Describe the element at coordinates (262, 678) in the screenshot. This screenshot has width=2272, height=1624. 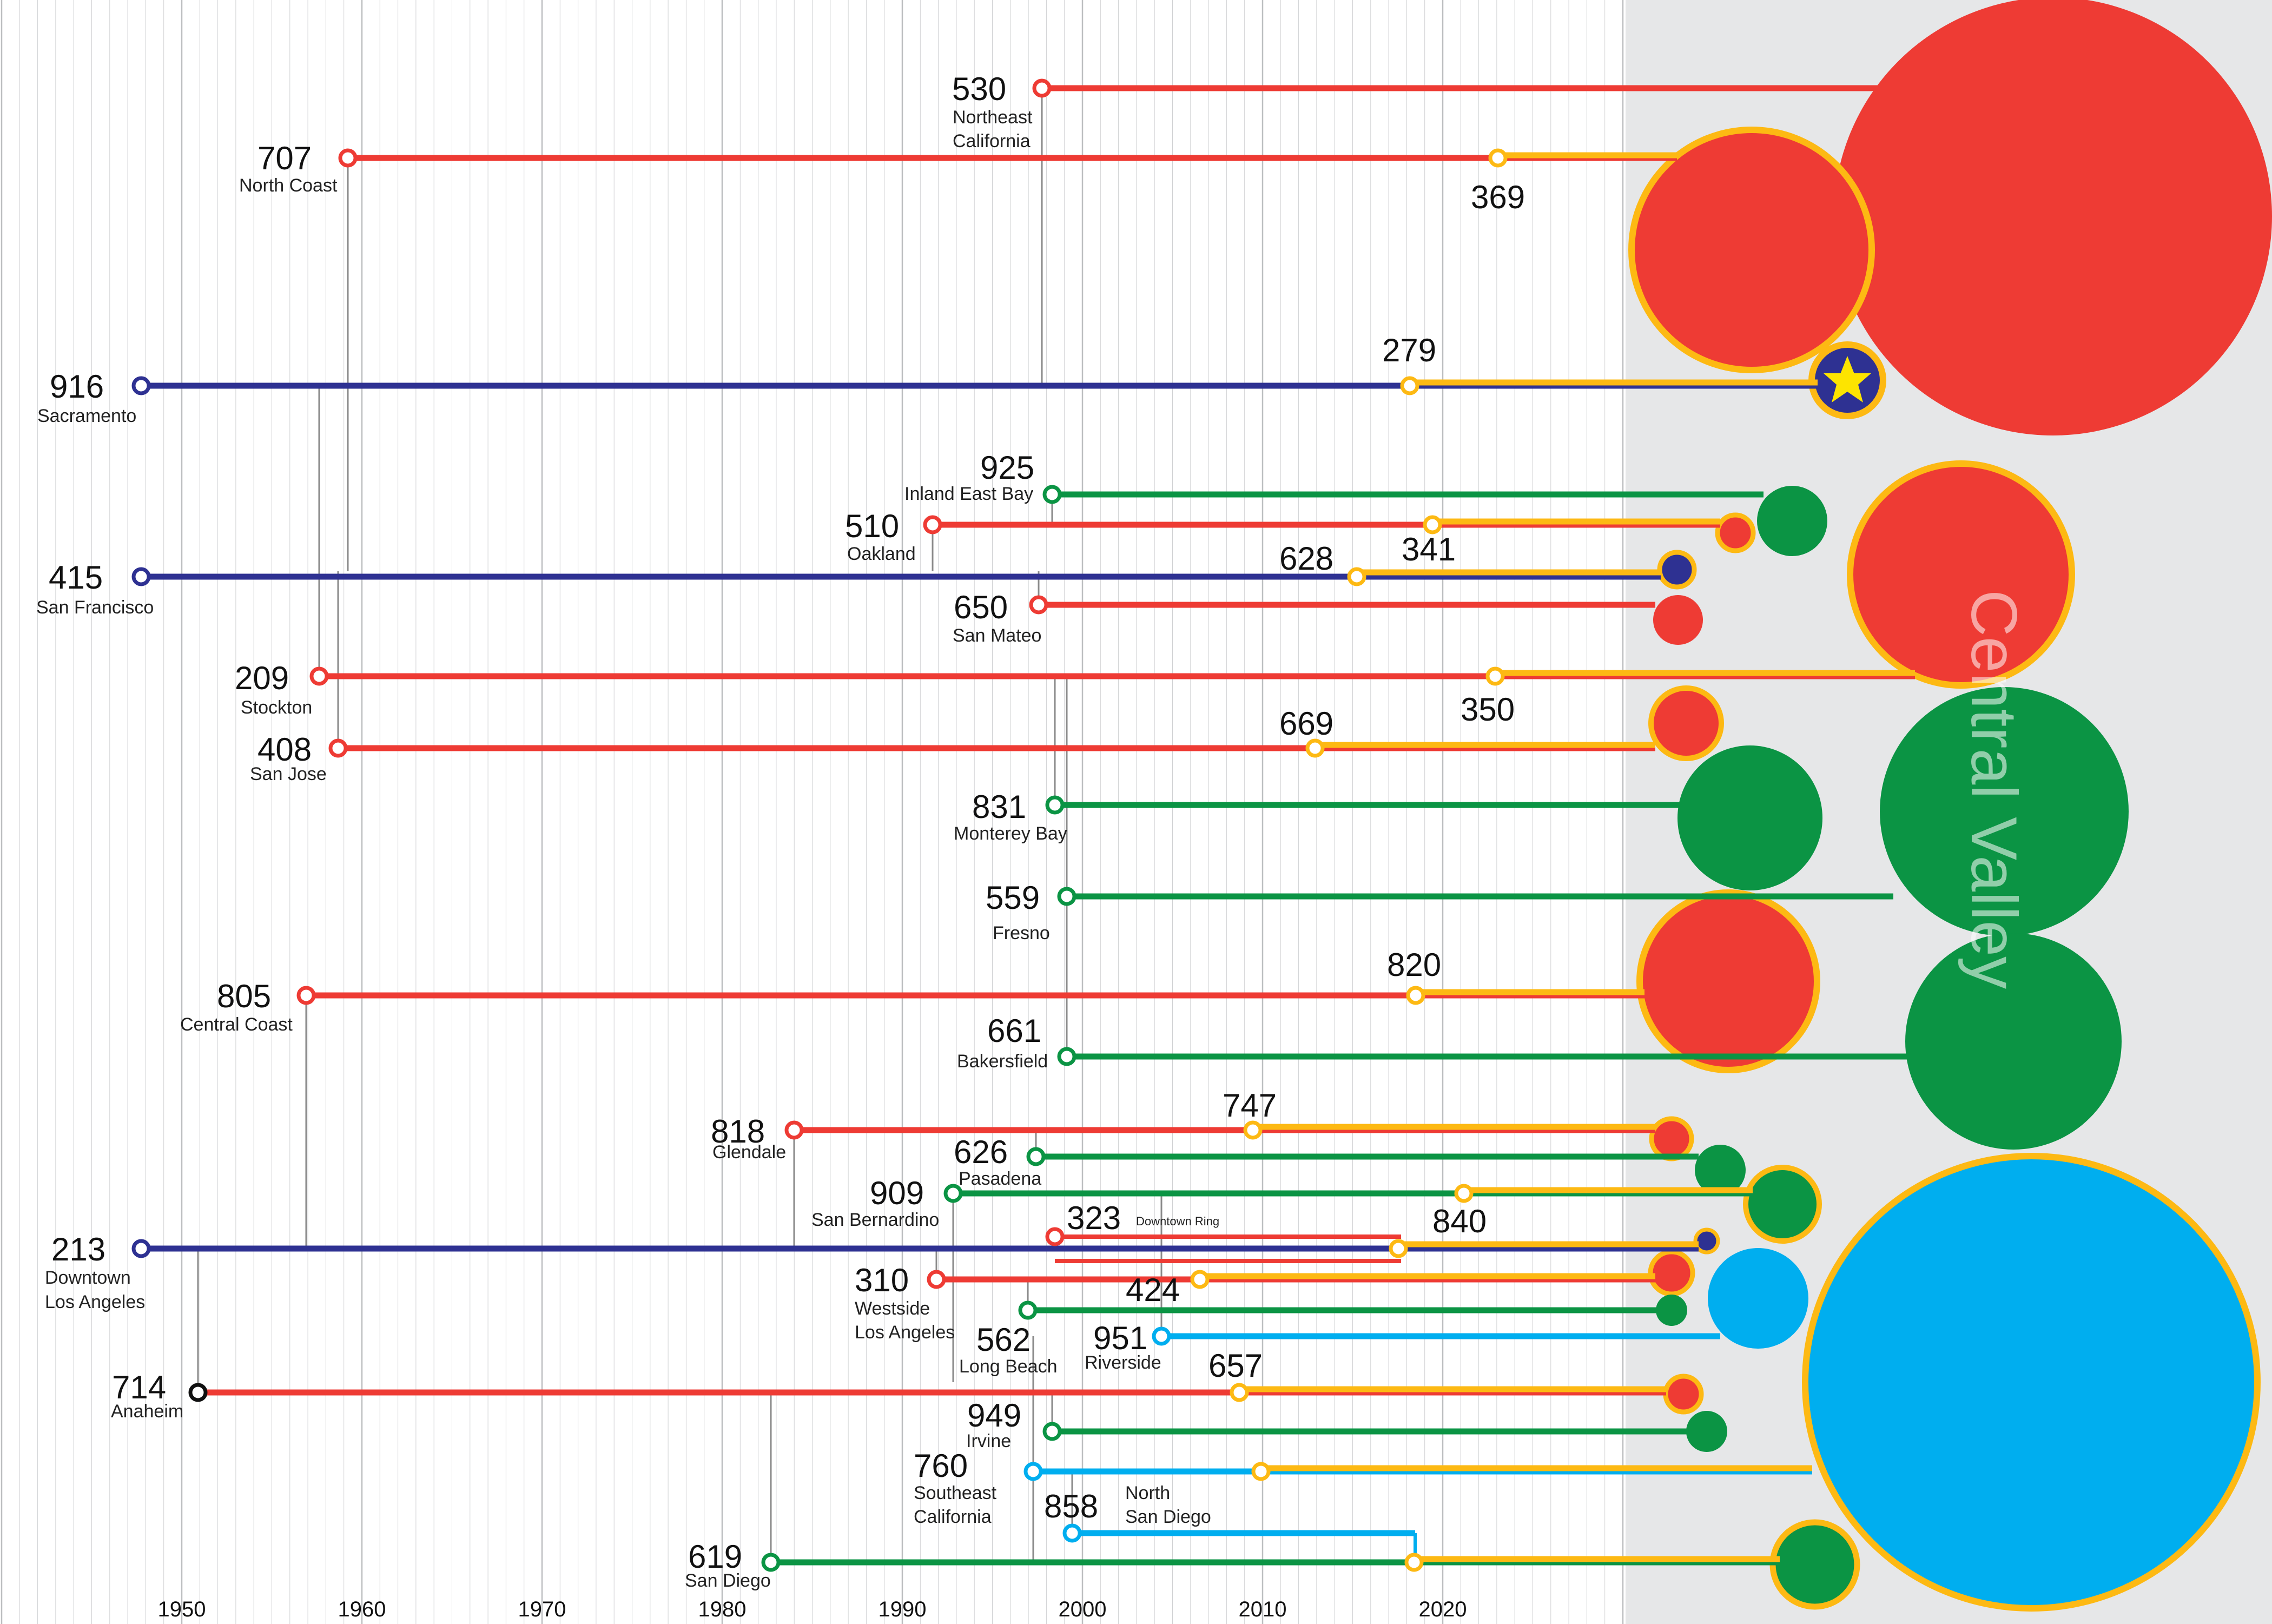
I see `code-209: 209` at that location.